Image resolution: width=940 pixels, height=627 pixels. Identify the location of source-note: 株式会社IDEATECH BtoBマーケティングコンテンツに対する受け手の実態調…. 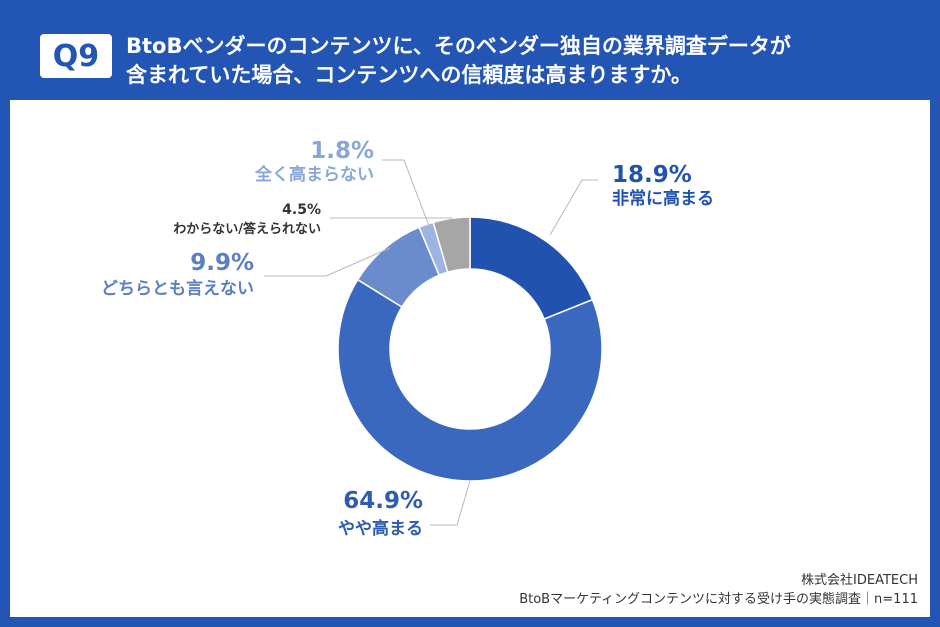
(718, 590).